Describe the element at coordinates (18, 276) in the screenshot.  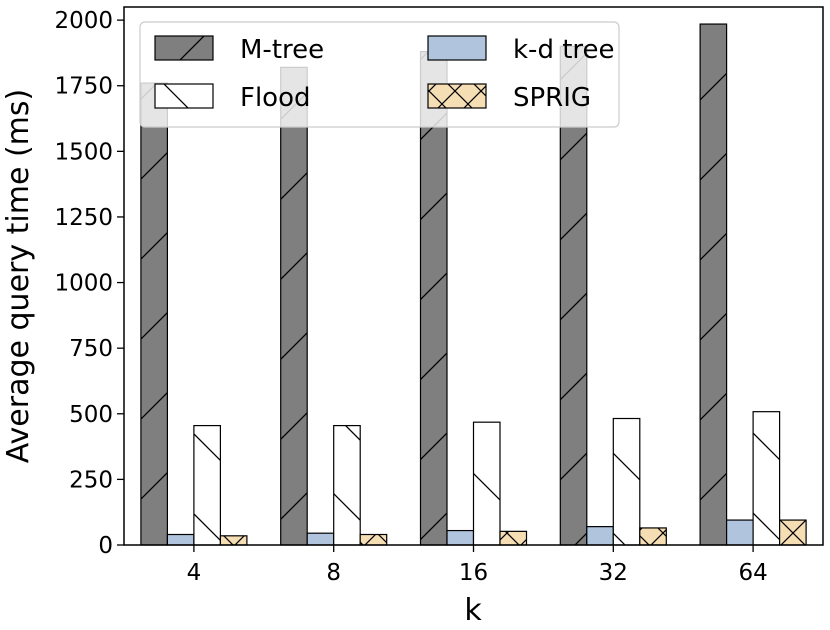
I see `y-axis-title: Average query time (ms)` at that location.